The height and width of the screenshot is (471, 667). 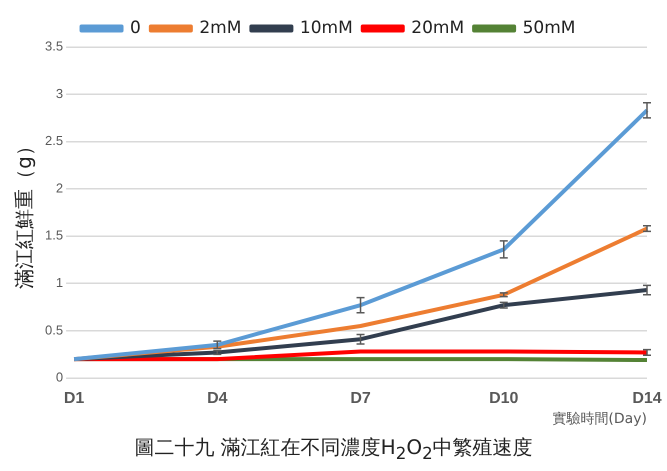 I want to click on y-tick-label: 3.5, so click(x=54, y=46).